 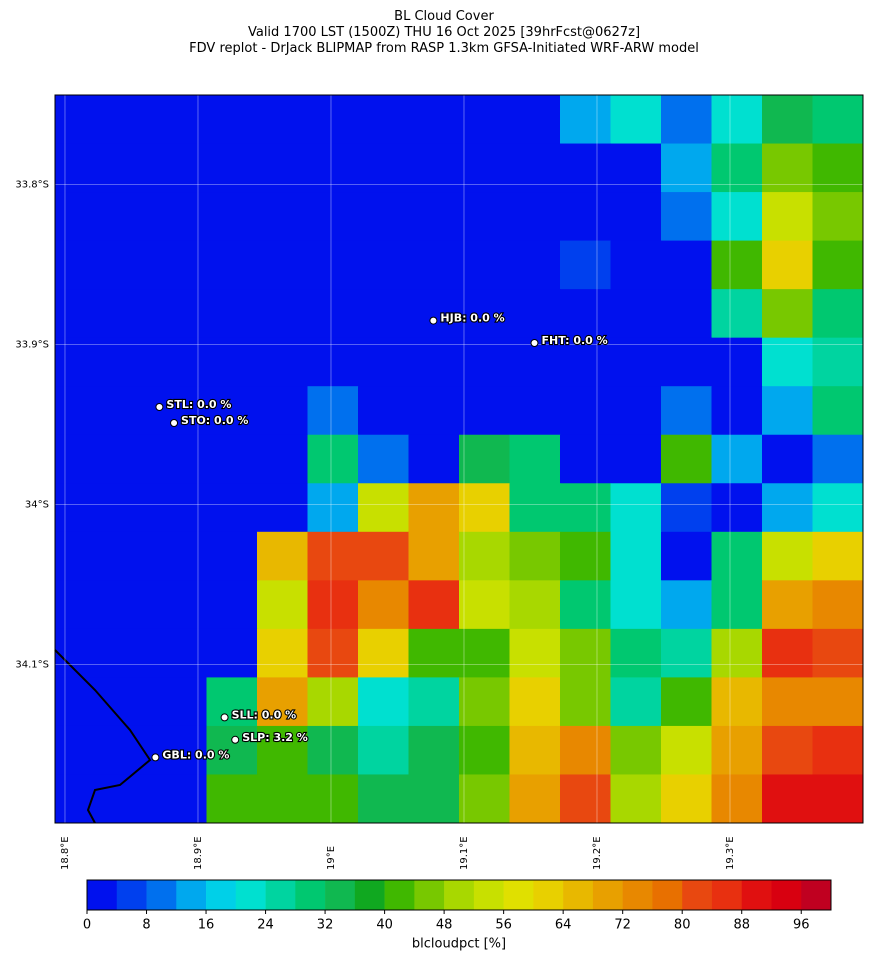 What do you see at coordinates (198, 404) in the screenshot?
I see `station-label: STL: 0.0 %` at bounding box center [198, 404].